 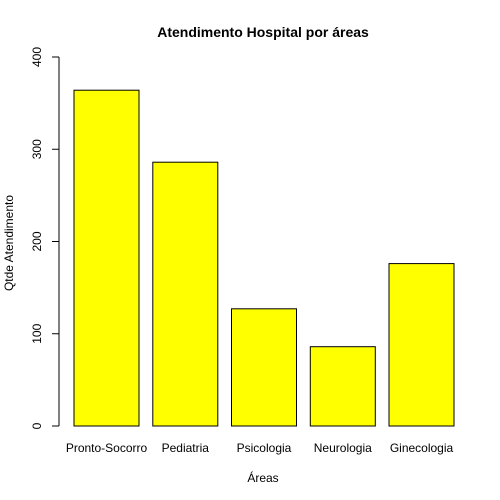 I want to click on y-tick-label: 100, so click(x=37, y=333).